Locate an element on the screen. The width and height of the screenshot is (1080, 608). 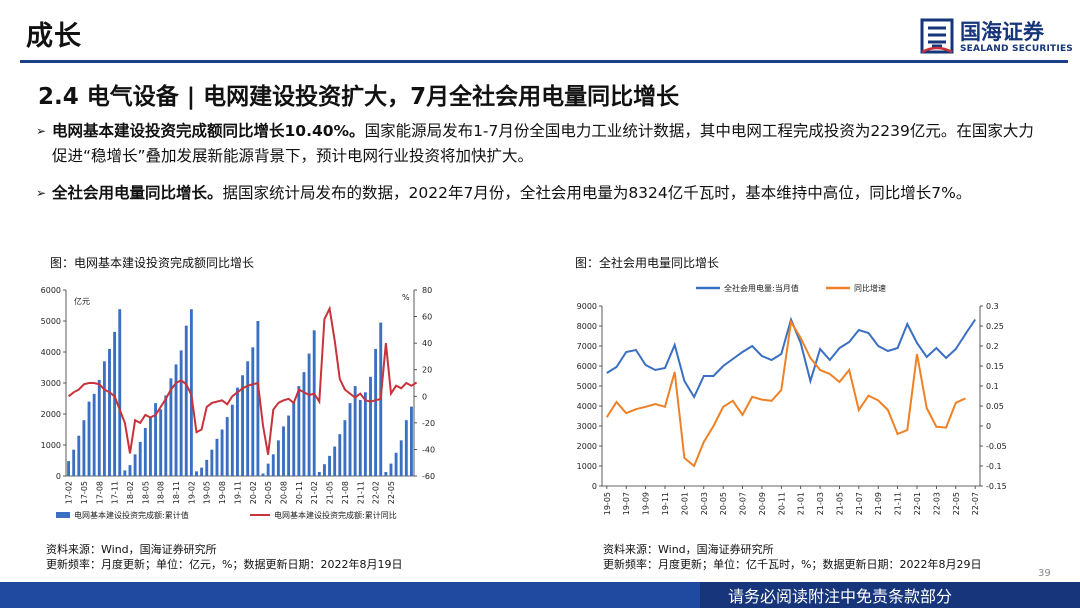
brand-logo: 国海证券 SEALAND SECURITIES is located at coordinates (996, 39).